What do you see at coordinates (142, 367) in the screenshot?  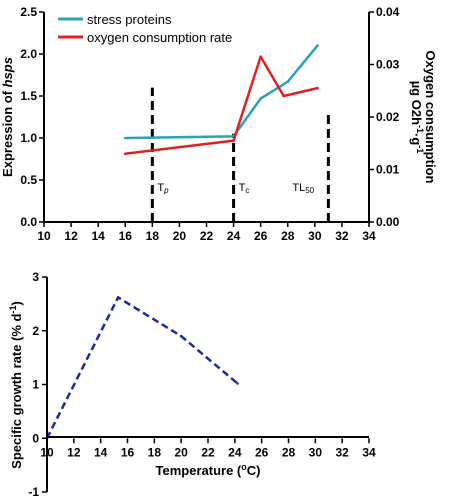 I see `growth-rate-line` at bounding box center [142, 367].